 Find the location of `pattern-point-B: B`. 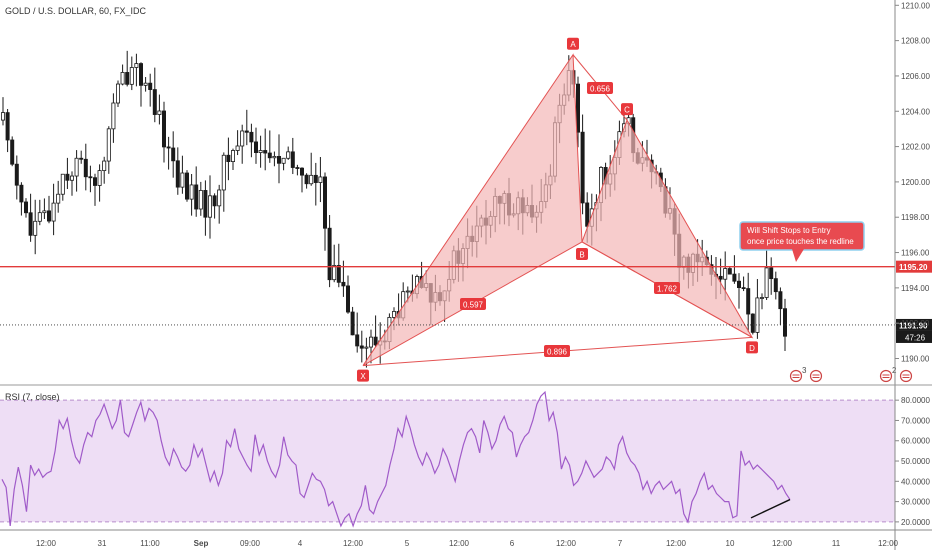

pattern-point-B: B is located at coordinates (581, 254).